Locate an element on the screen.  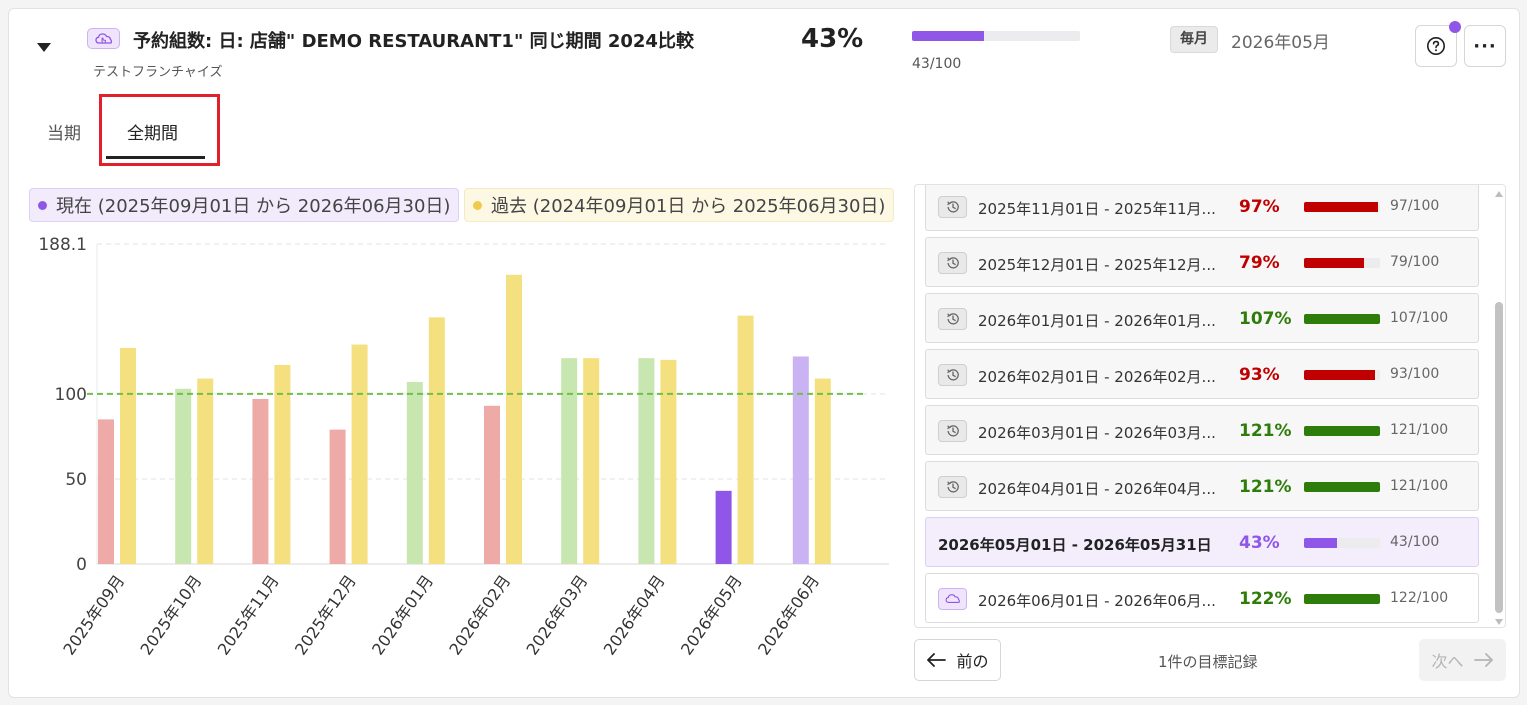
list-item: 2025年12月01日 - 2025年12月... 79% 79/100 is located at coordinates (1202, 262).